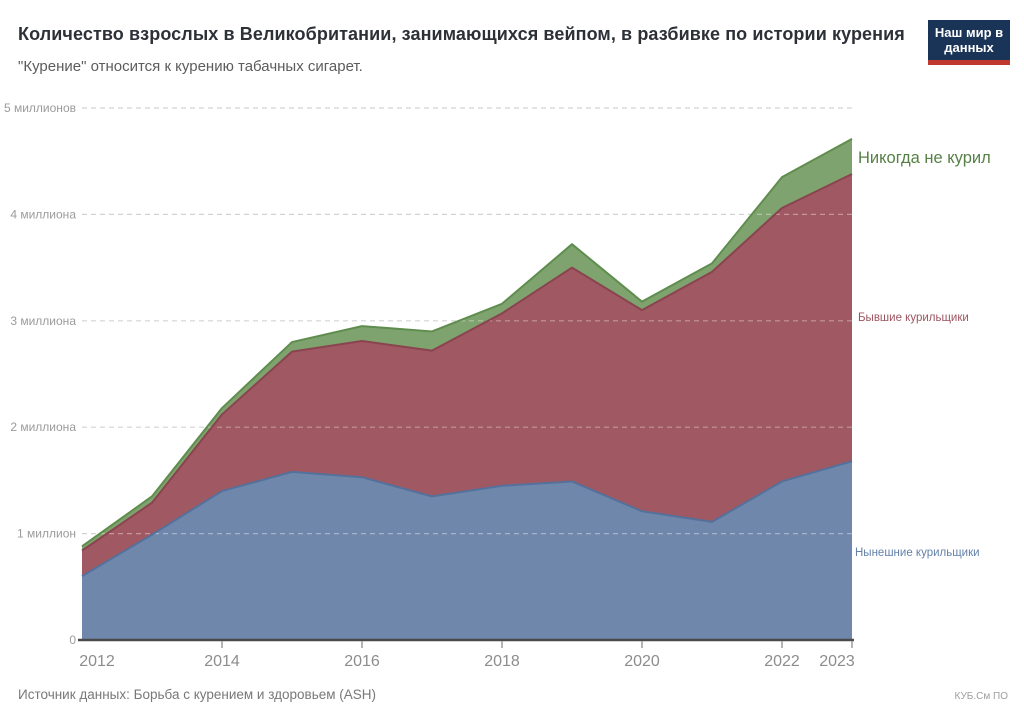 The width and height of the screenshot is (1024, 722). I want to click on y-axis-tick-label: 3 миллиона, so click(43, 321).